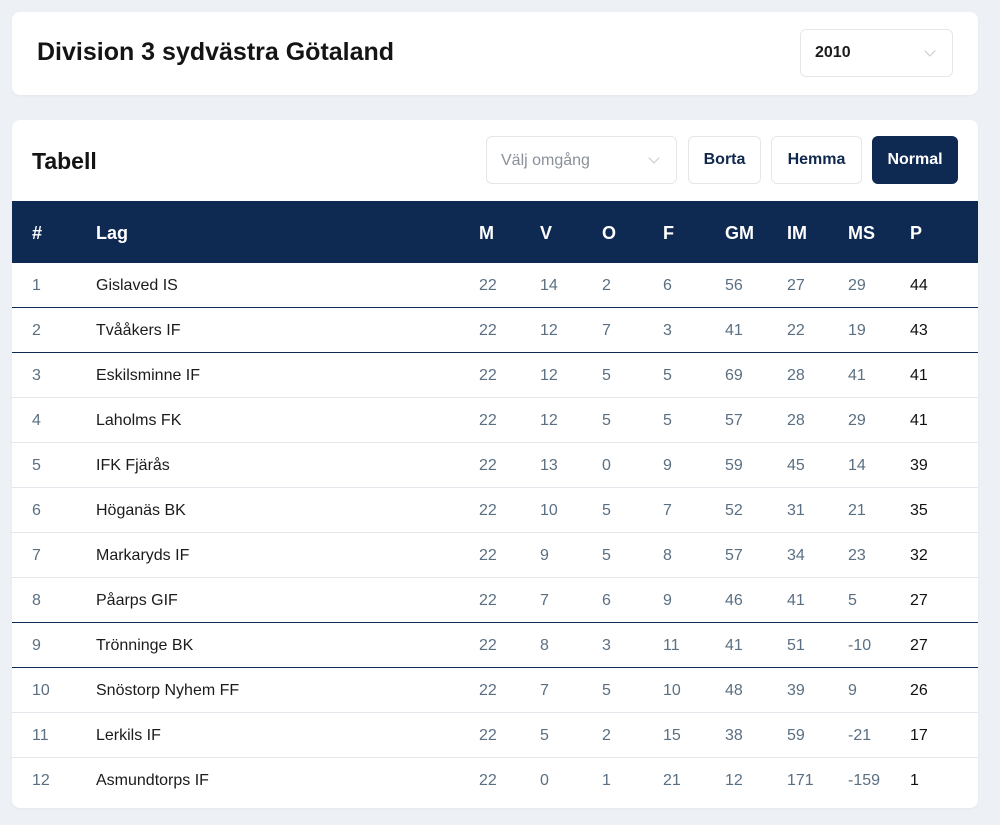 This screenshot has height=825, width=1000. I want to click on row-position: 3, so click(36, 375).